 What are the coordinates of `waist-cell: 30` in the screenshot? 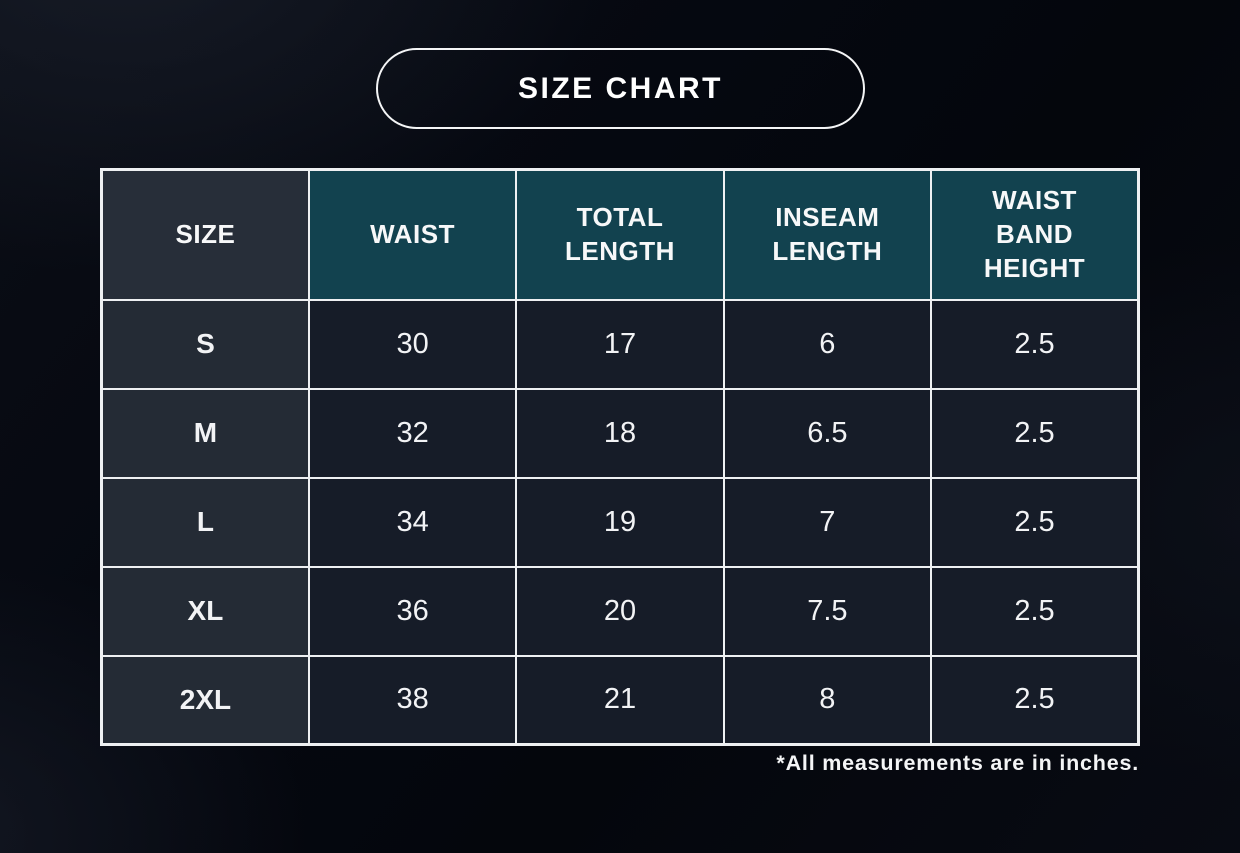 It's located at (412, 344).